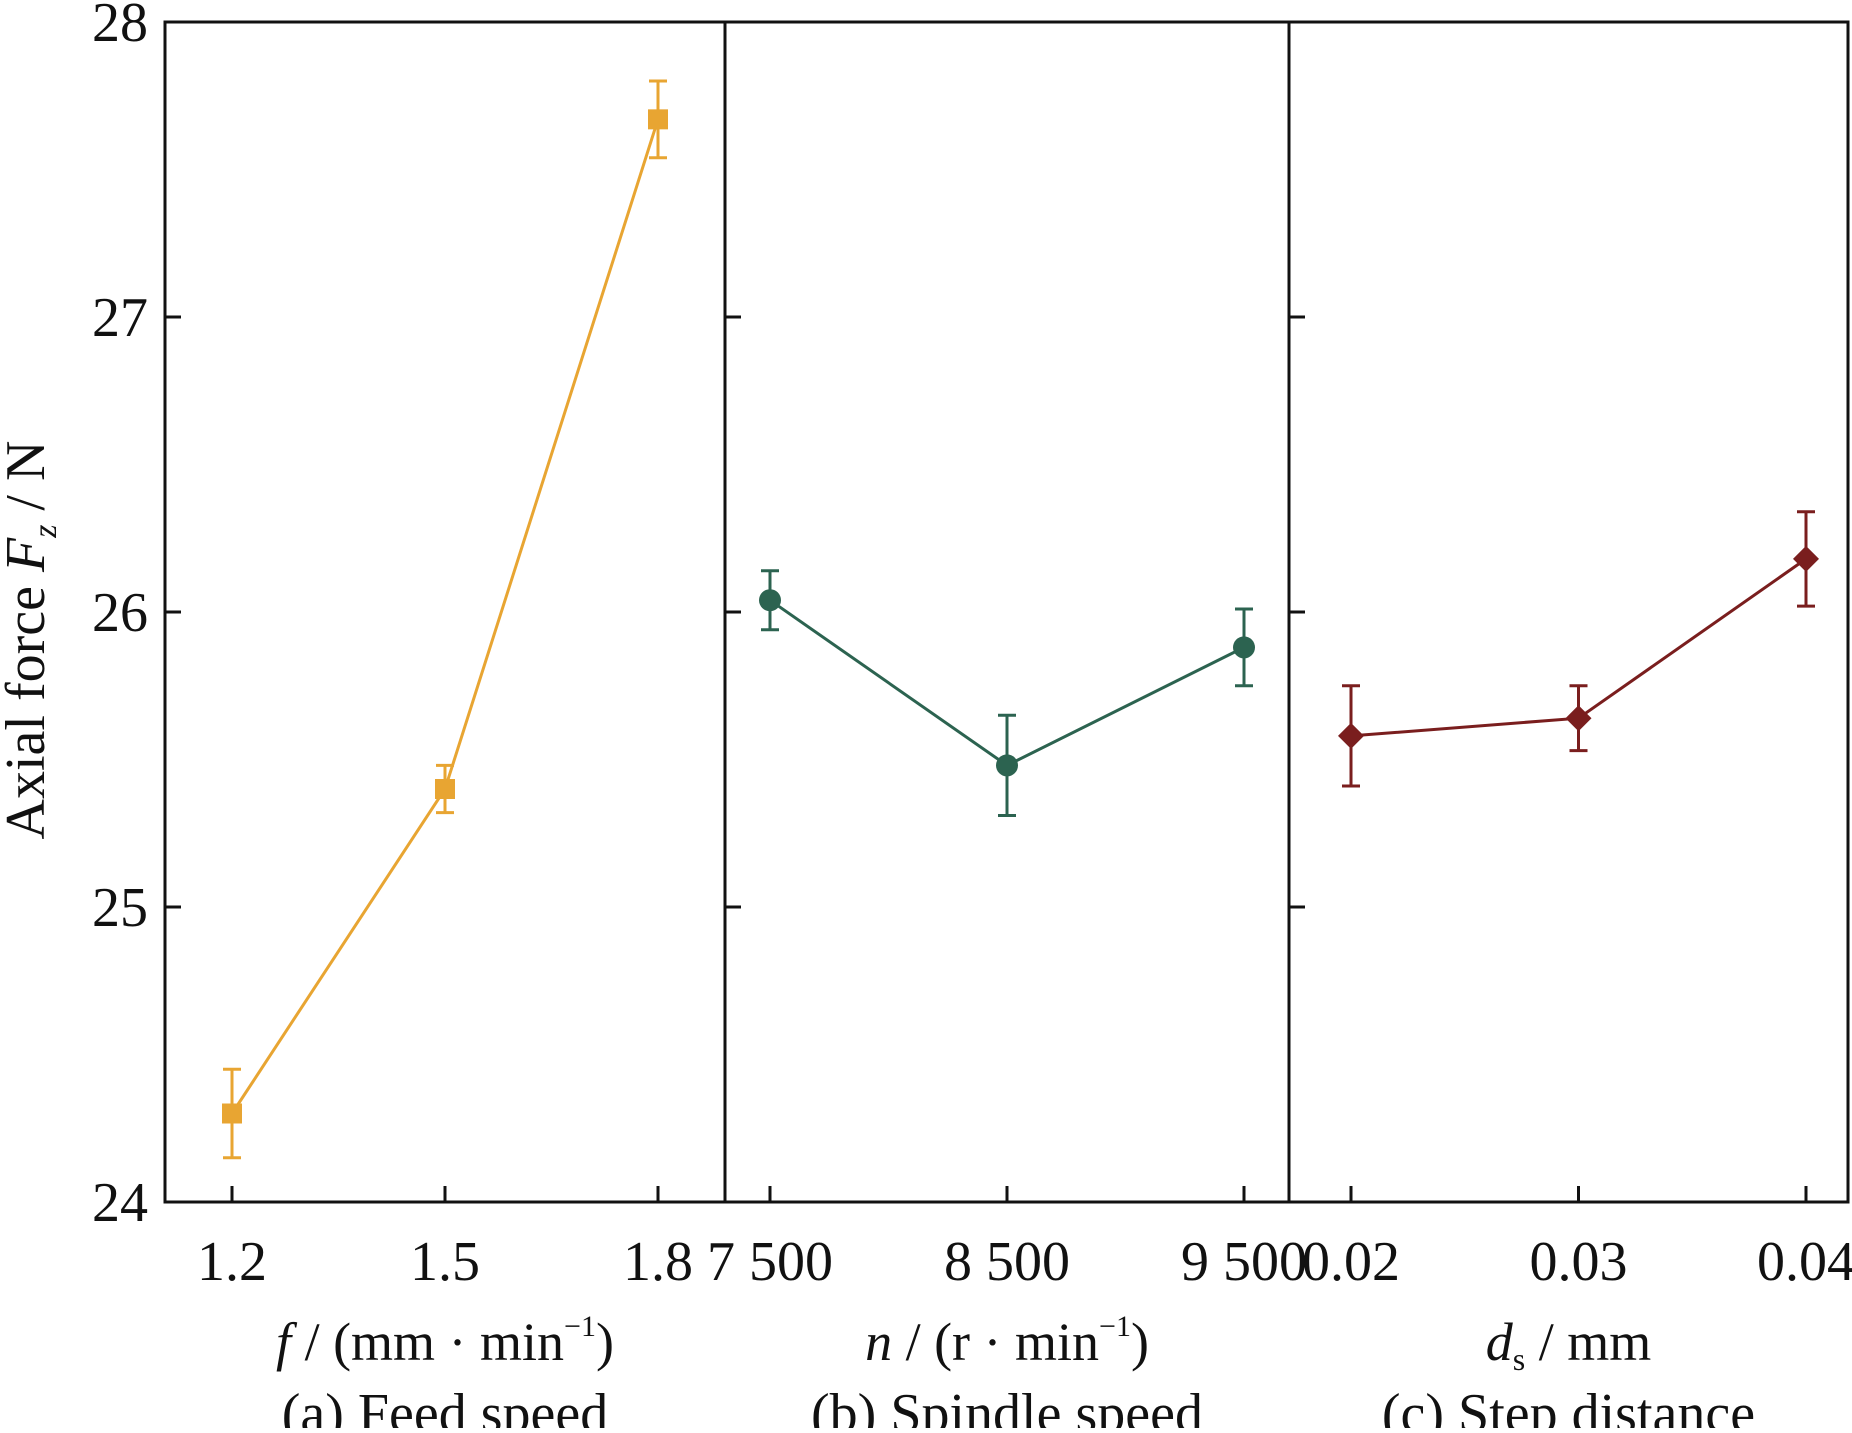  I want to click on y-tick-label: 24, so click(120, 1203).